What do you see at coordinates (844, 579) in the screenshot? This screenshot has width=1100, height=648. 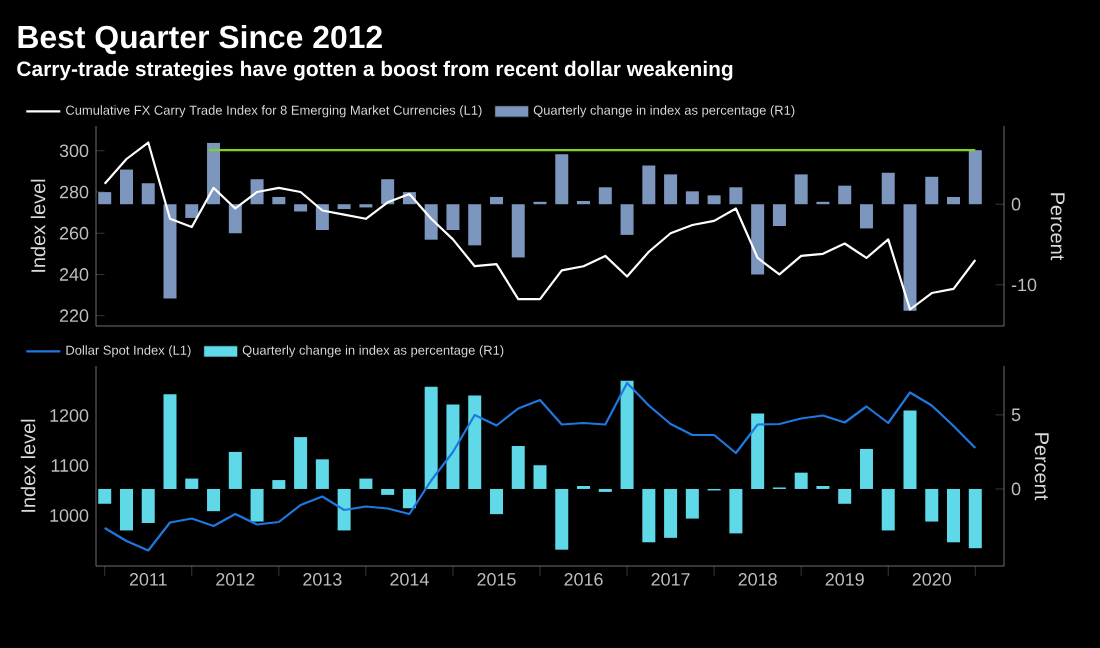 I see `x-tick-label: 2019` at bounding box center [844, 579].